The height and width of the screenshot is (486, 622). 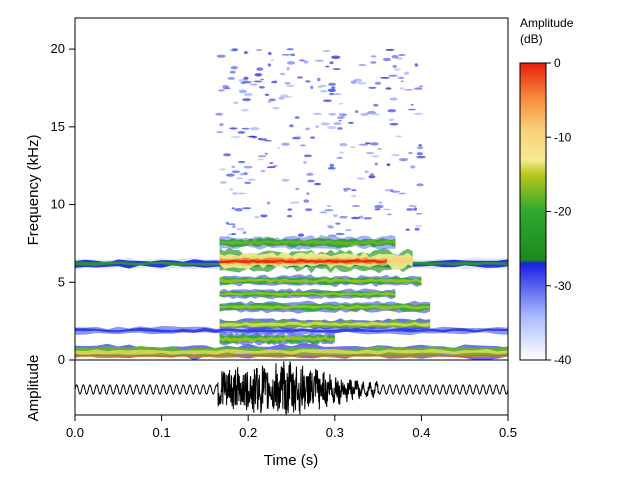 What do you see at coordinates (58, 126) in the screenshot?
I see `y-tick-label: 15` at bounding box center [58, 126].